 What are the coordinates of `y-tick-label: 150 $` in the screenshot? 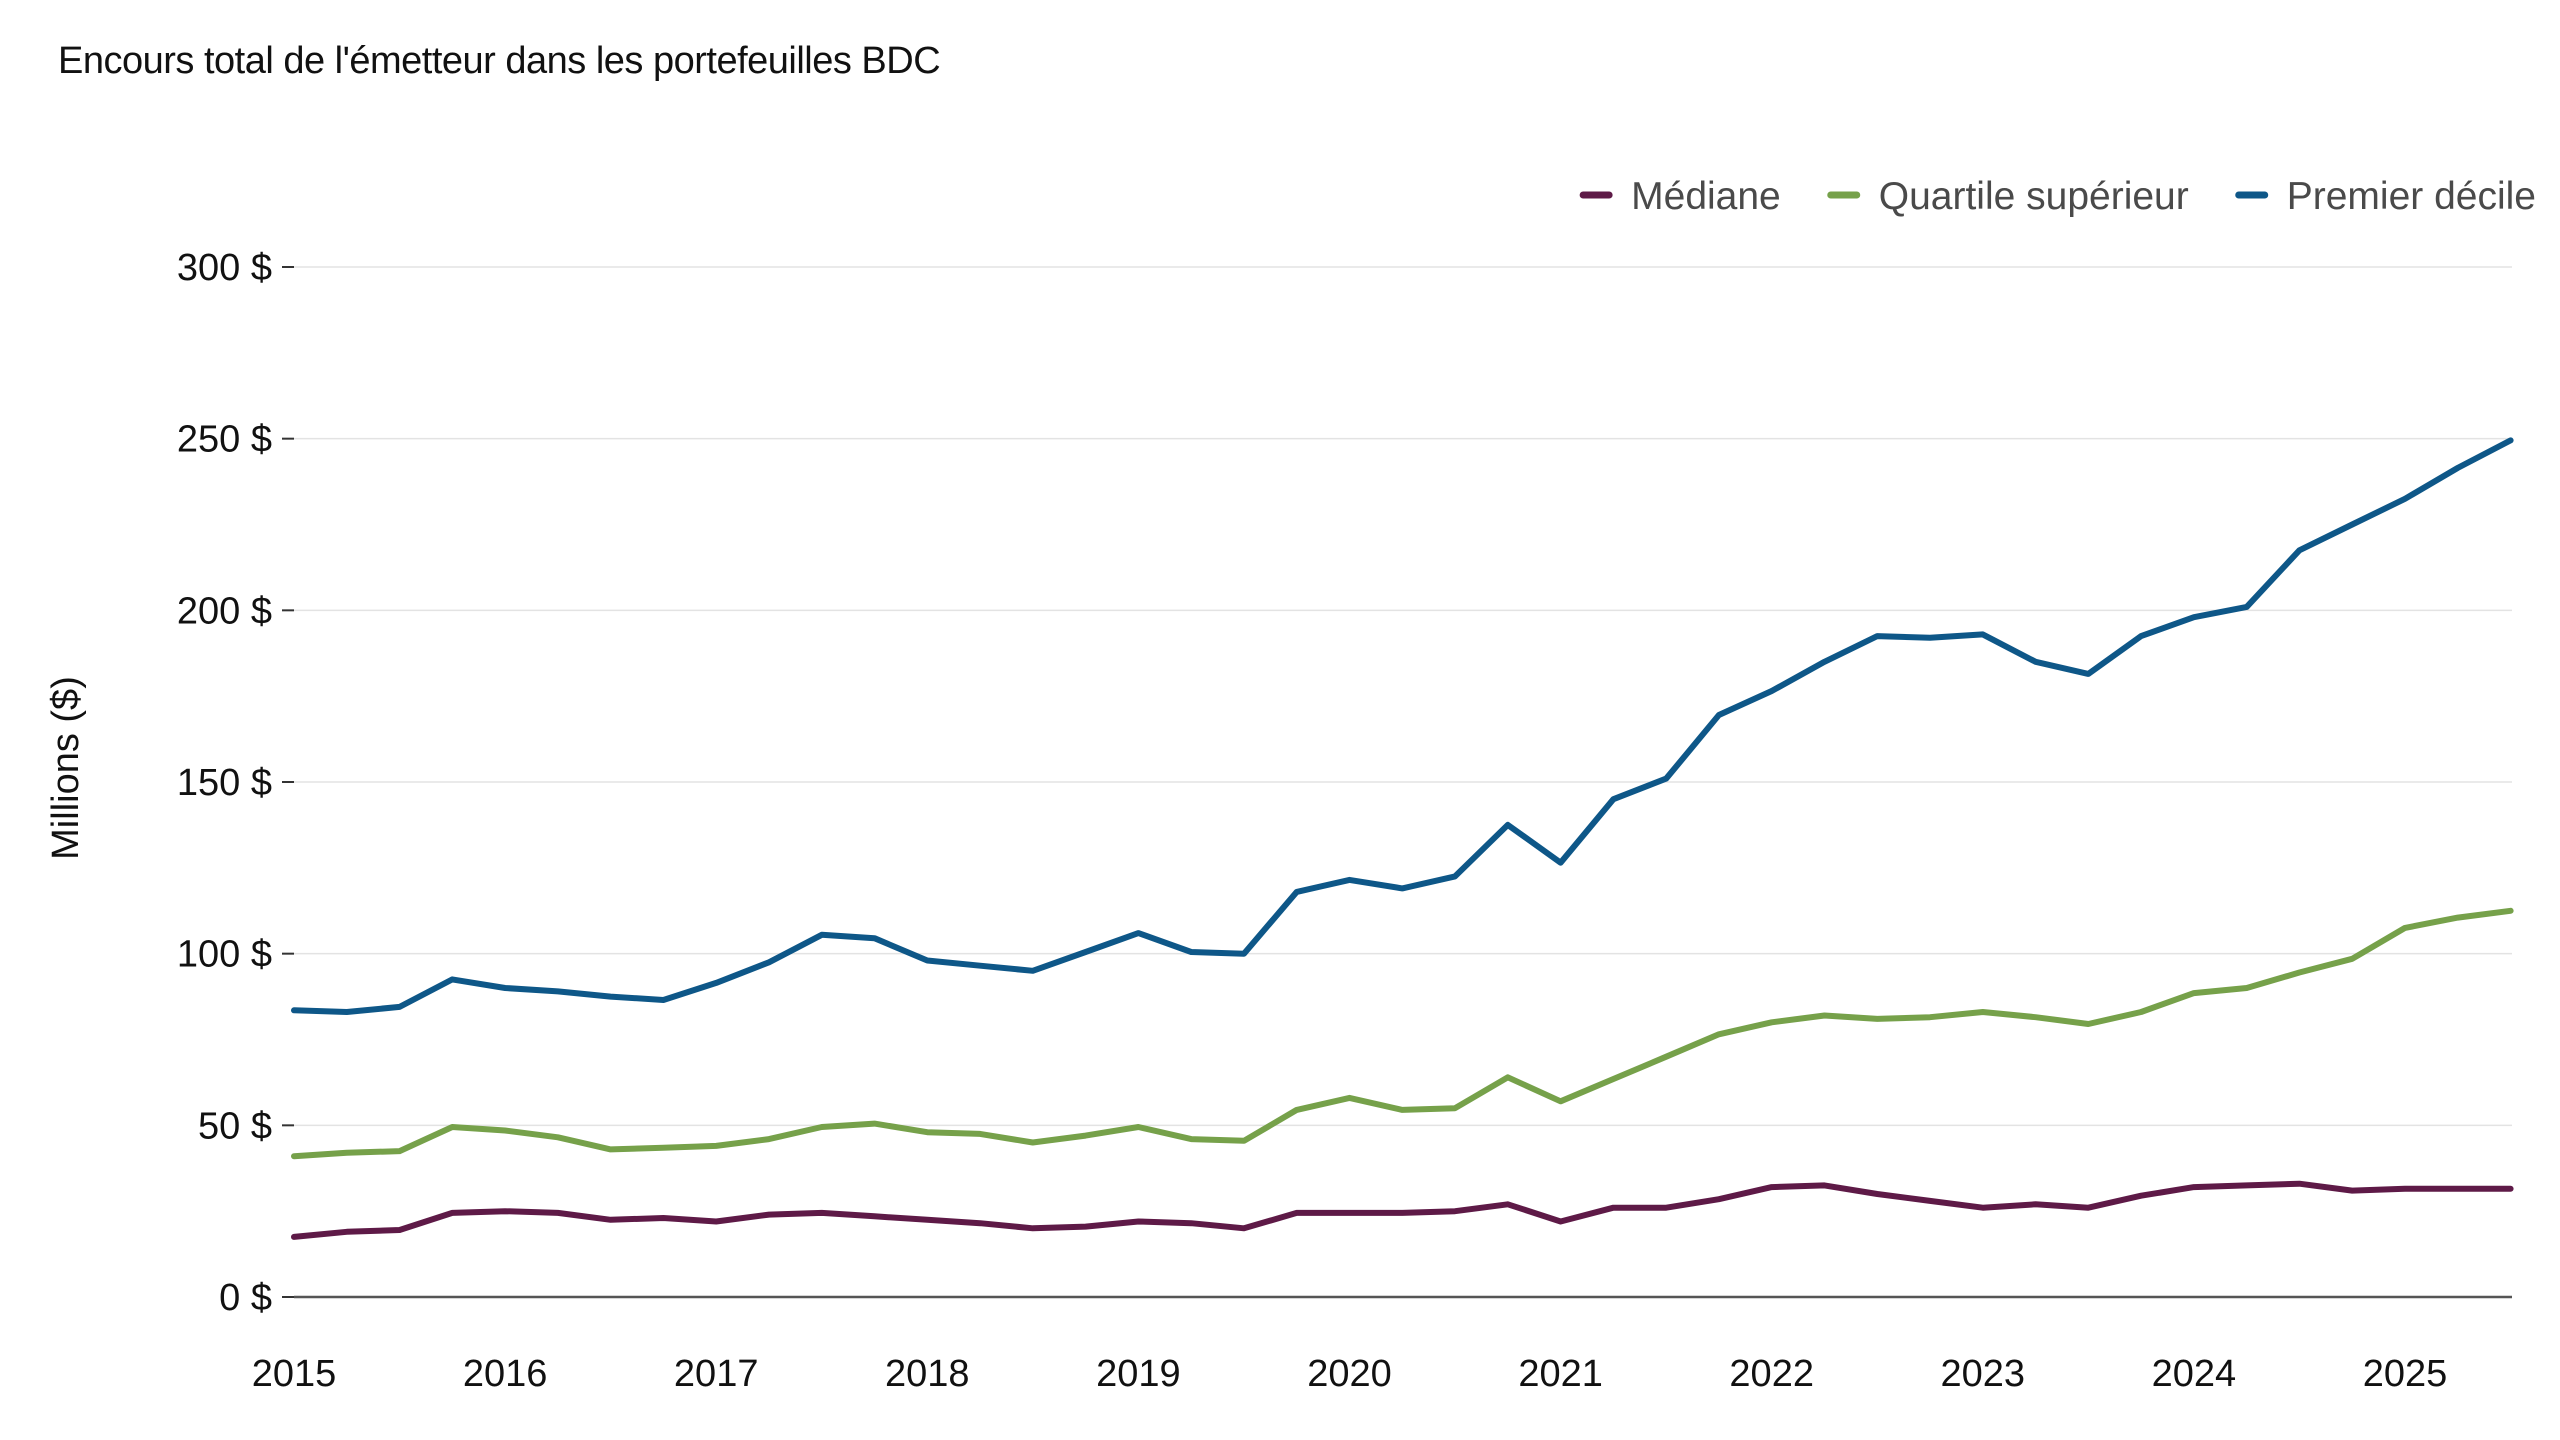 It's located at (224, 783).